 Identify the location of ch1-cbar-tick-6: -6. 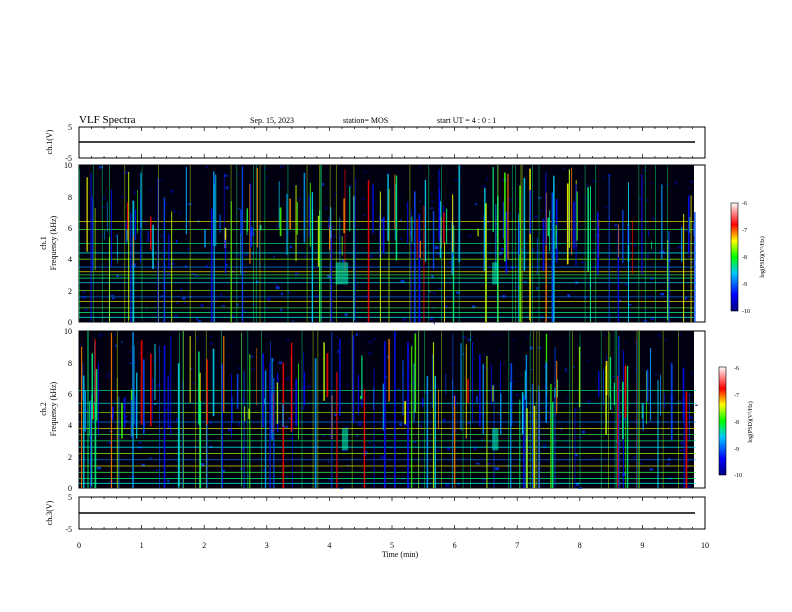
(744, 204).